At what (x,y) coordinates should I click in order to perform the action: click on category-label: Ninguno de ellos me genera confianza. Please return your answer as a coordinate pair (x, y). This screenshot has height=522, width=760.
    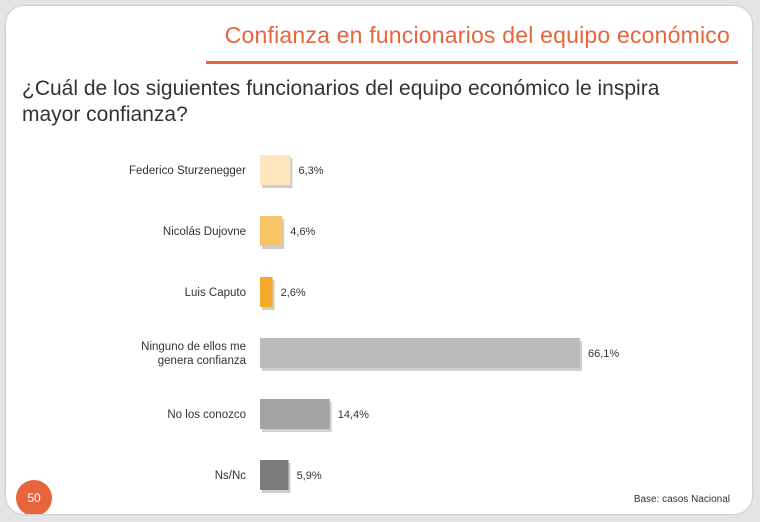
    Looking at the image, I should click on (193, 354).